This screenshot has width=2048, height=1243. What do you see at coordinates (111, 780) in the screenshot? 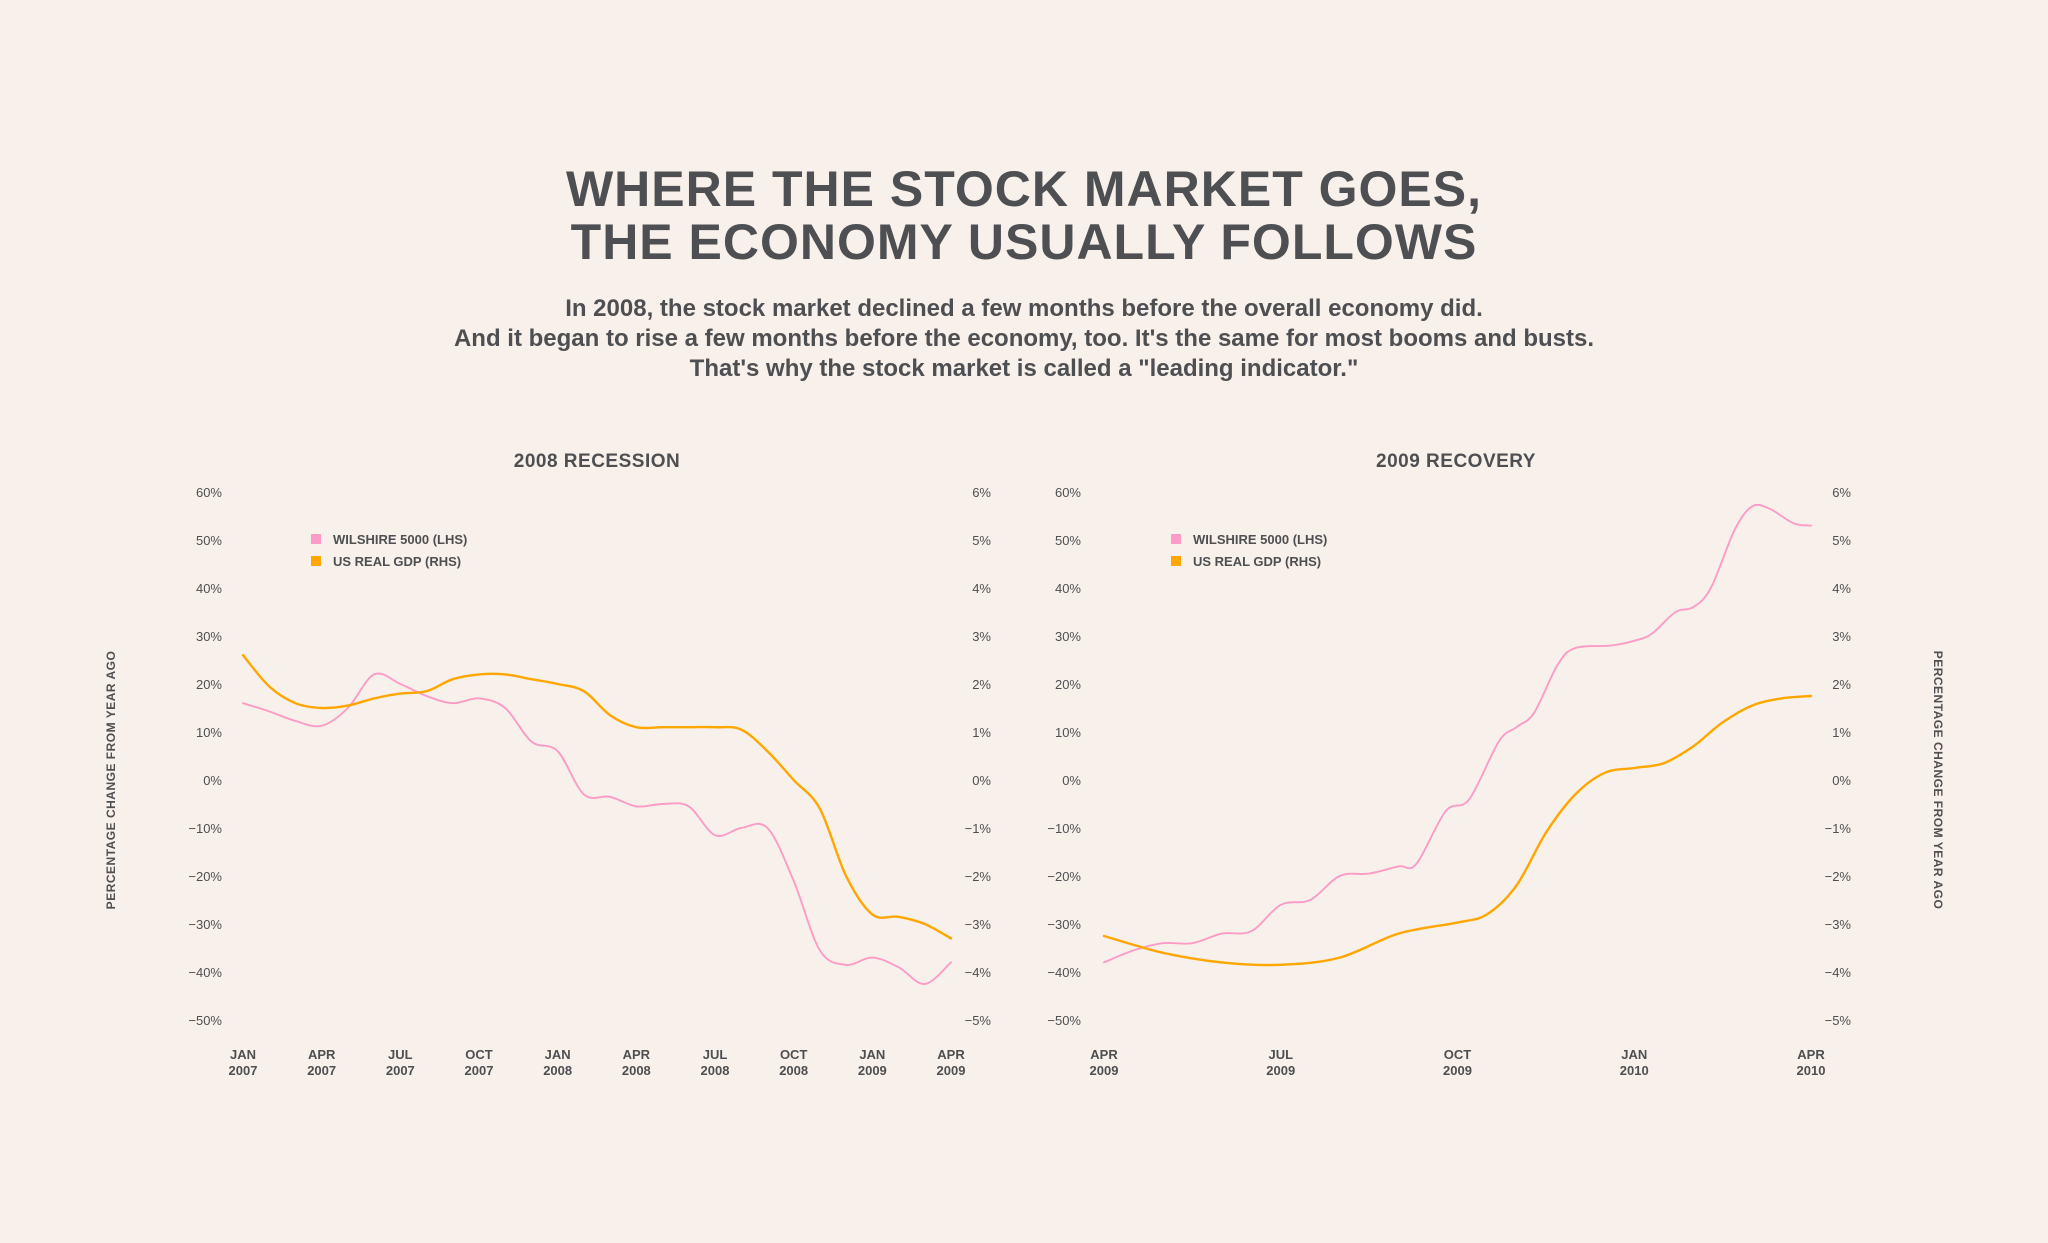
I see `y-axis-label-left: PERCENTAGE CHANGE FROM YEAR AGO` at bounding box center [111, 780].